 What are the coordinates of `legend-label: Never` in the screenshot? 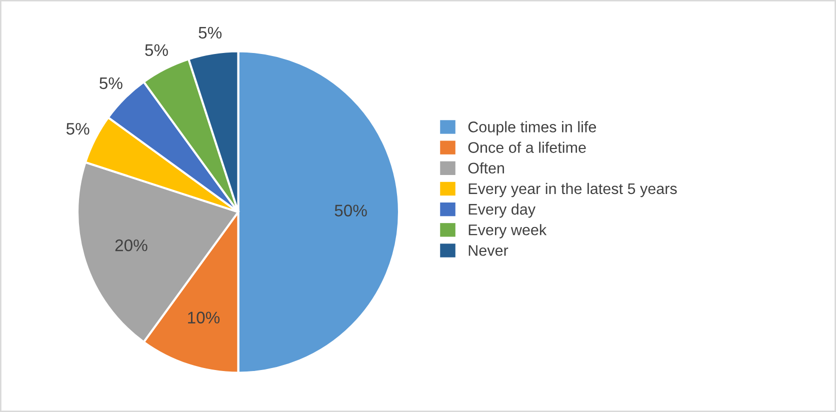 It's located at (488, 250).